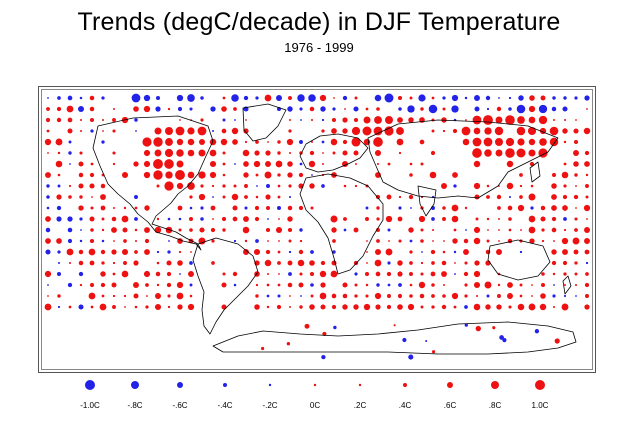  What do you see at coordinates (269, 405) in the screenshot?
I see `legend-label: -.2C` at bounding box center [269, 405].